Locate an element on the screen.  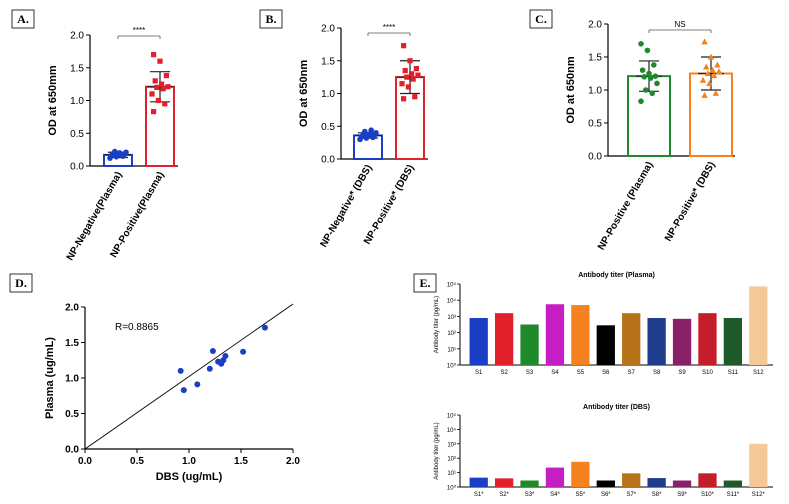
category-label: S6* is located at coordinates (606, 495).